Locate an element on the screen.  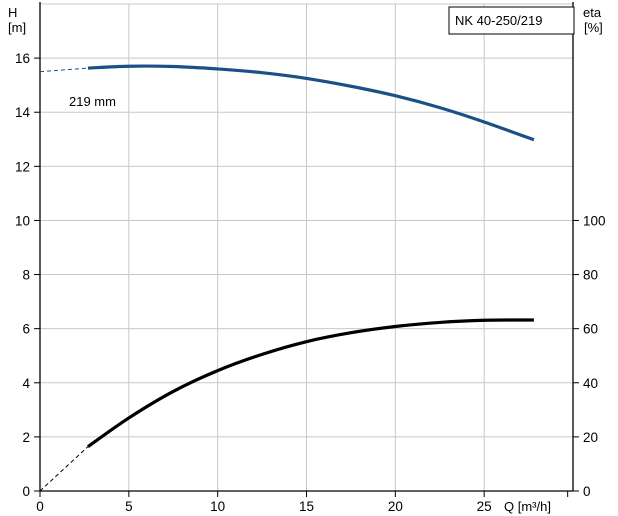
right-tick-label: 40 is located at coordinates (590, 383).